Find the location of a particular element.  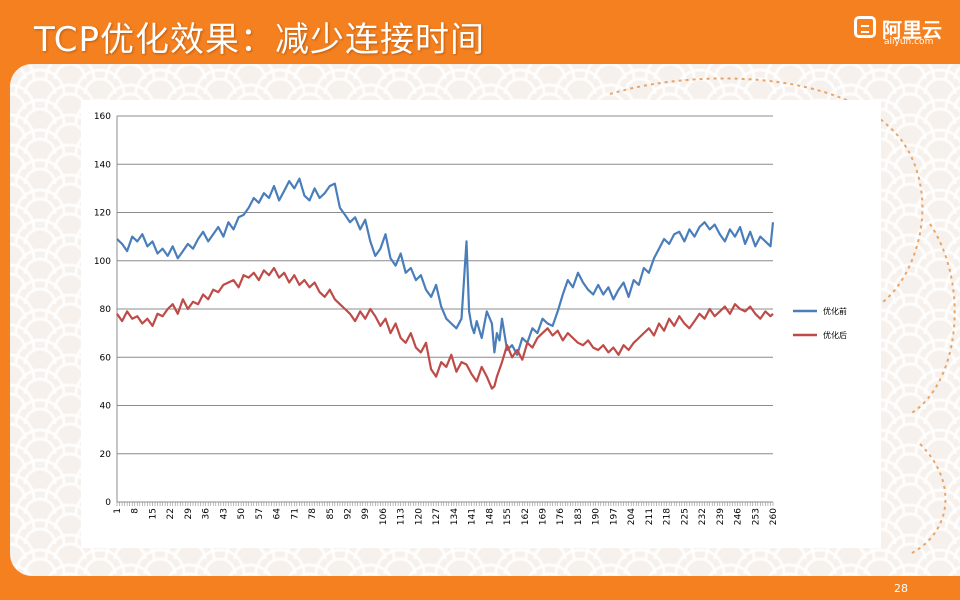

logo-name: 阿里云 is located at coordinates (912, 30).